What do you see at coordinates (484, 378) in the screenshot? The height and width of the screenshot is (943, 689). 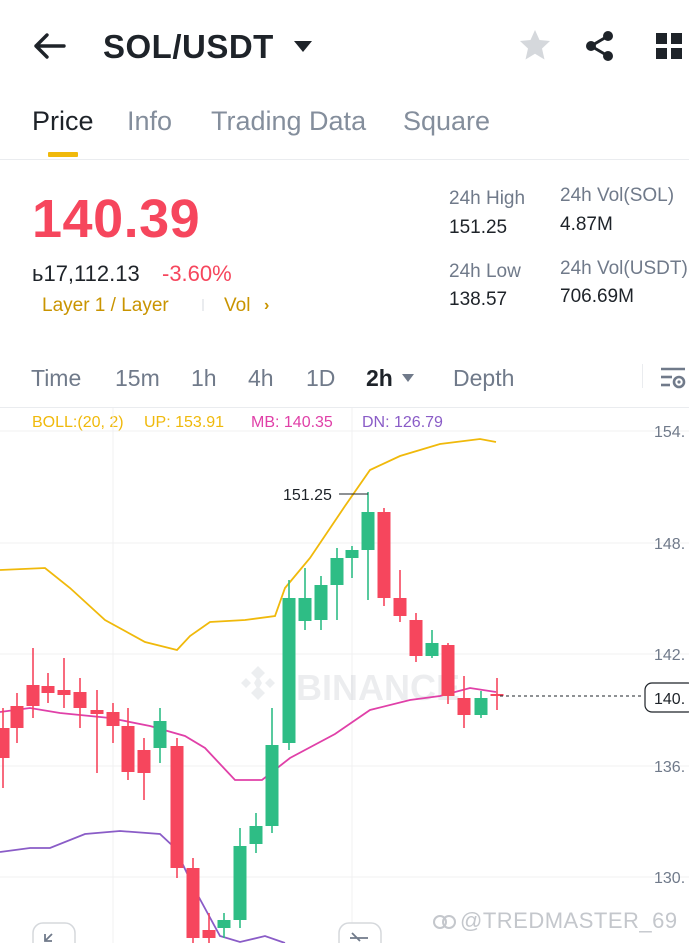 I see `interval-depth: Depth` at bounding box center [484, 378].